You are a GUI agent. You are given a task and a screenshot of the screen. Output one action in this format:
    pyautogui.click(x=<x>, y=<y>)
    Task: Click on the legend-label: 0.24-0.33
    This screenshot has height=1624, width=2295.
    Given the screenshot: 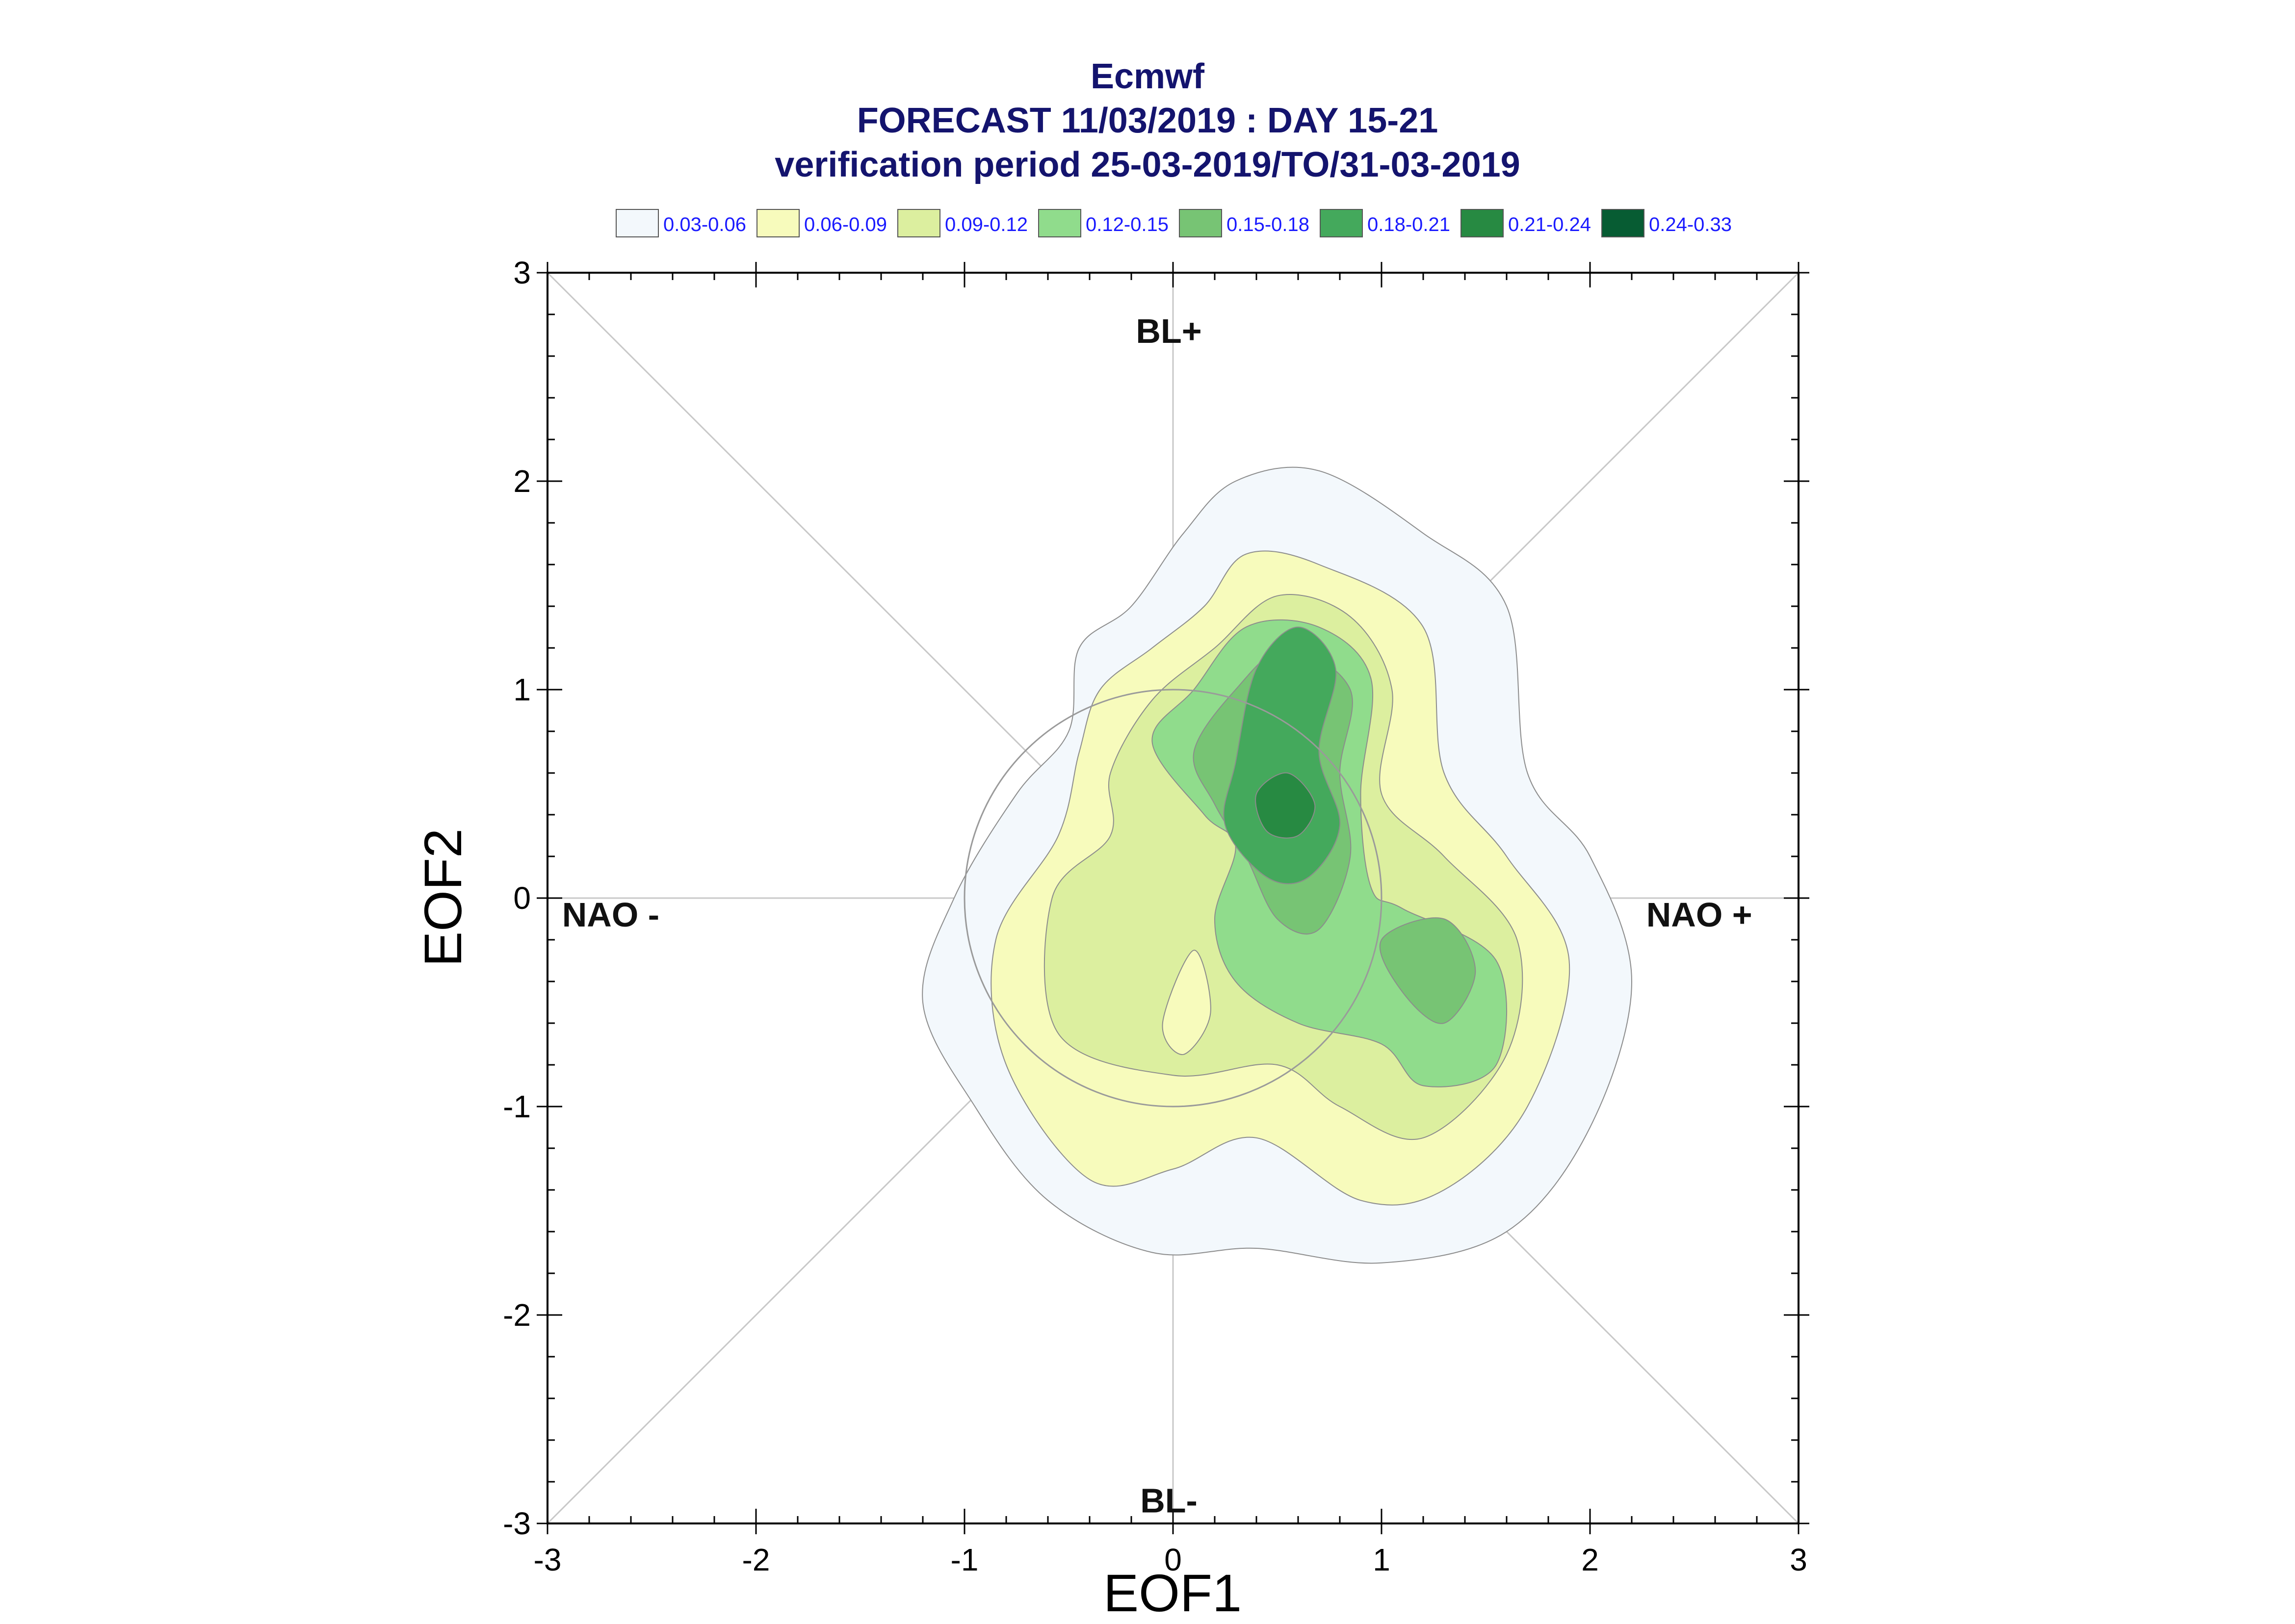 What is the action you would take?
    pyautogui.click(x=1691, y=224)
    